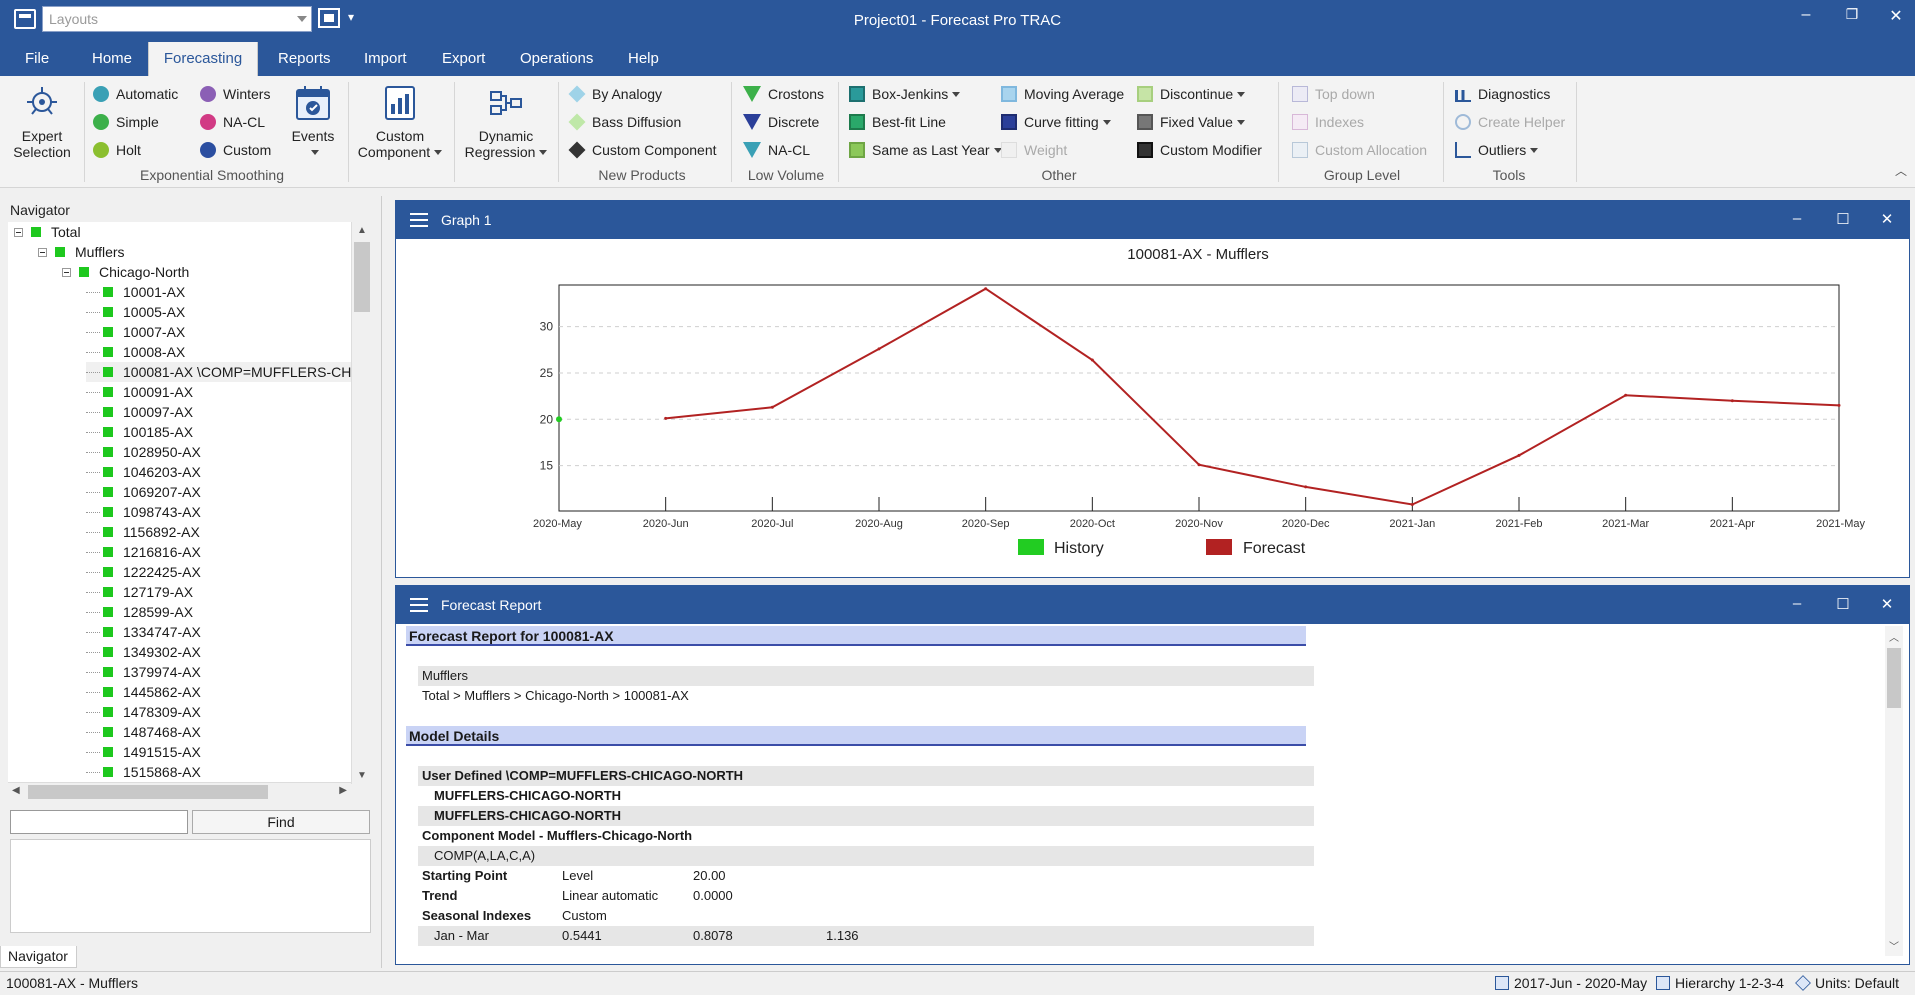 This screenshot has height=995, width=1915. I want to click on simple-button: Simple, so click(126, 122).